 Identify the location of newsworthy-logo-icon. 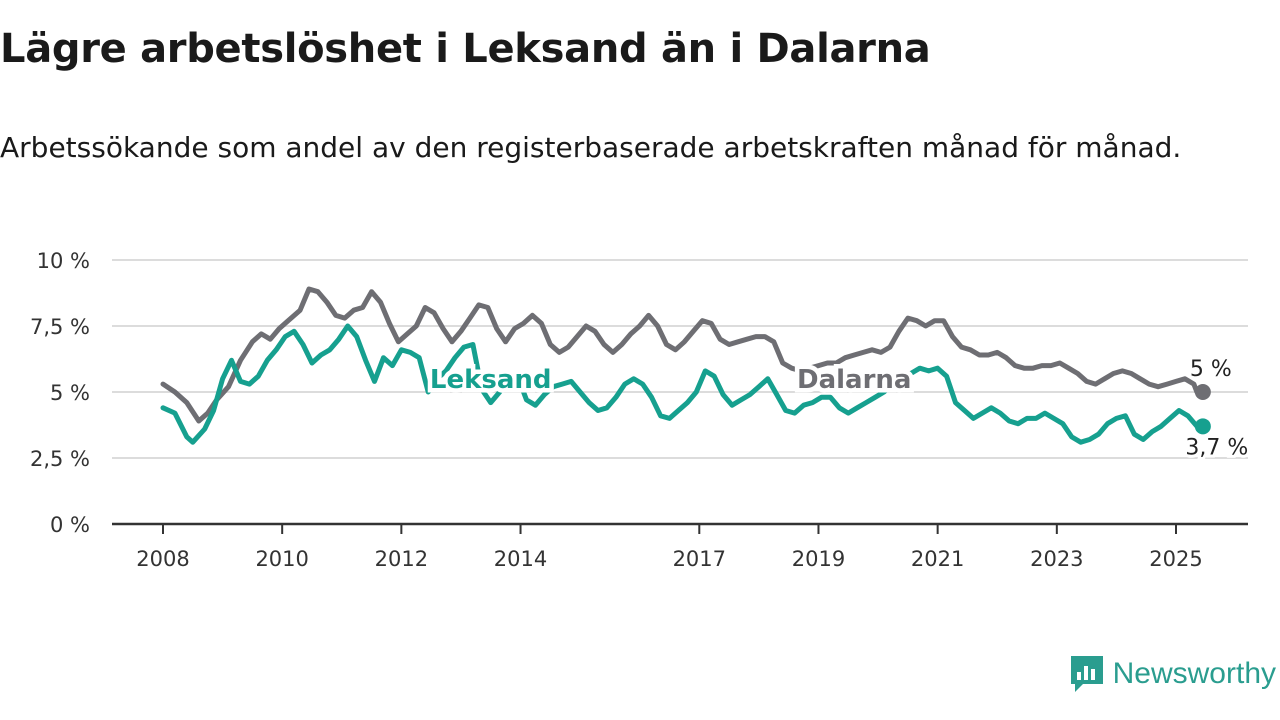
(1086, 674).